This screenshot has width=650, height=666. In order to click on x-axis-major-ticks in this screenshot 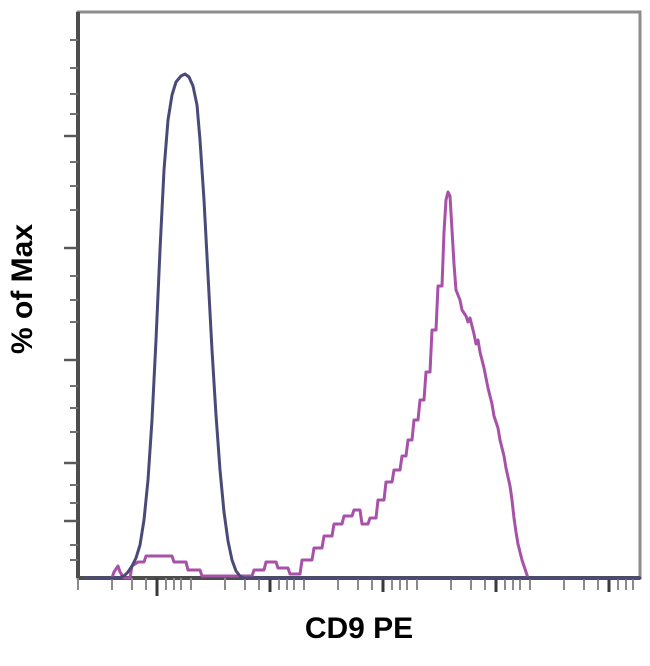, I will do `click(383, 587)`.